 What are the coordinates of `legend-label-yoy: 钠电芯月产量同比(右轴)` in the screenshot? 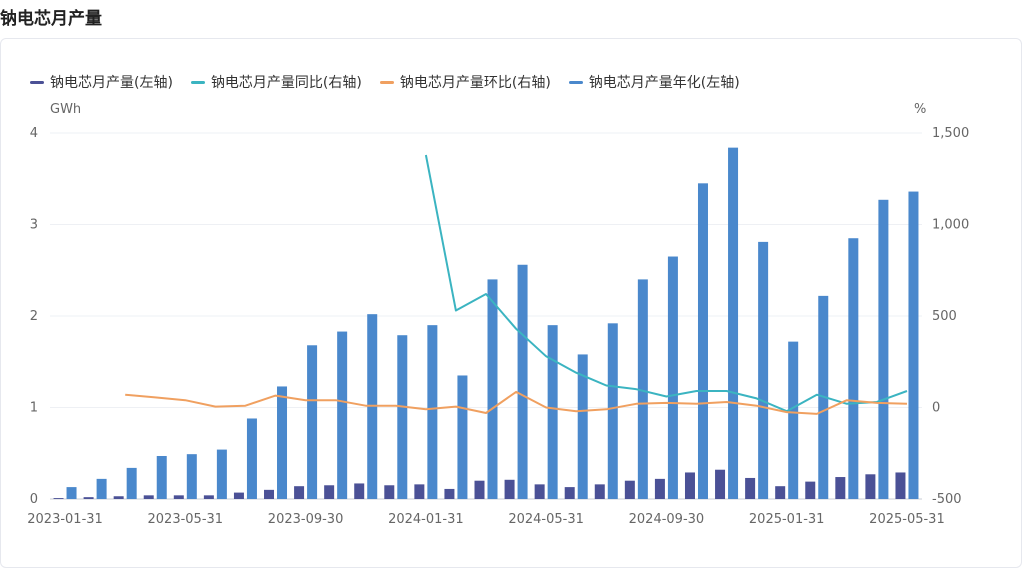 It's located at (286, 83).